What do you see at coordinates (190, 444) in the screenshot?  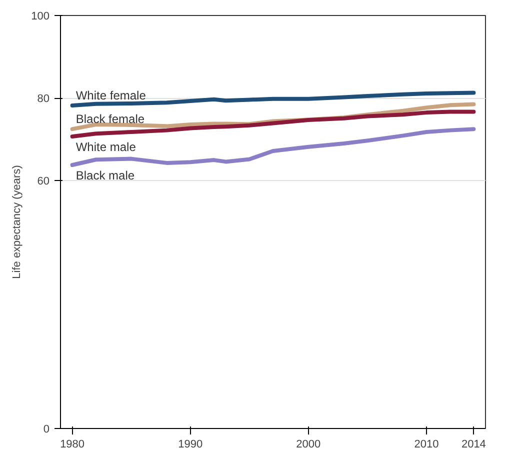 I see `x-tick-label: 1990` at bounding box center [190, 444].